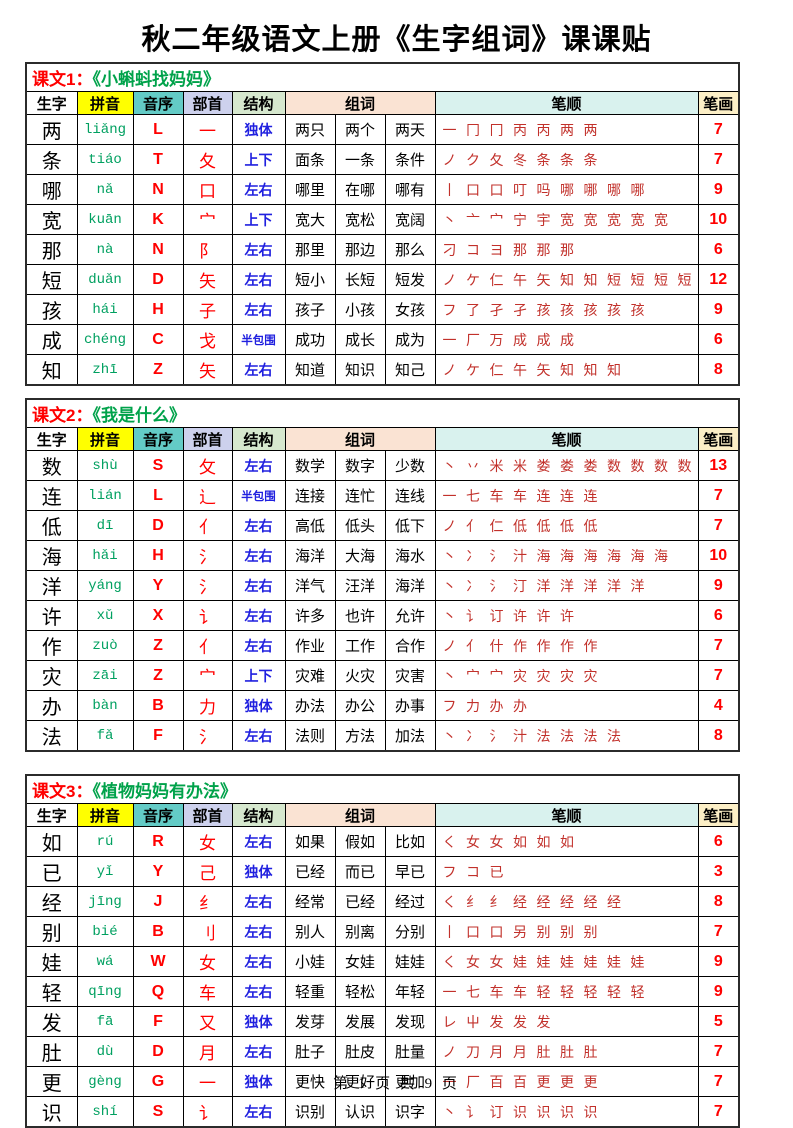  Describe the element at coordinates (105, 615) in the screenshot. I see `pinyin-cell: xǔ` at that location.